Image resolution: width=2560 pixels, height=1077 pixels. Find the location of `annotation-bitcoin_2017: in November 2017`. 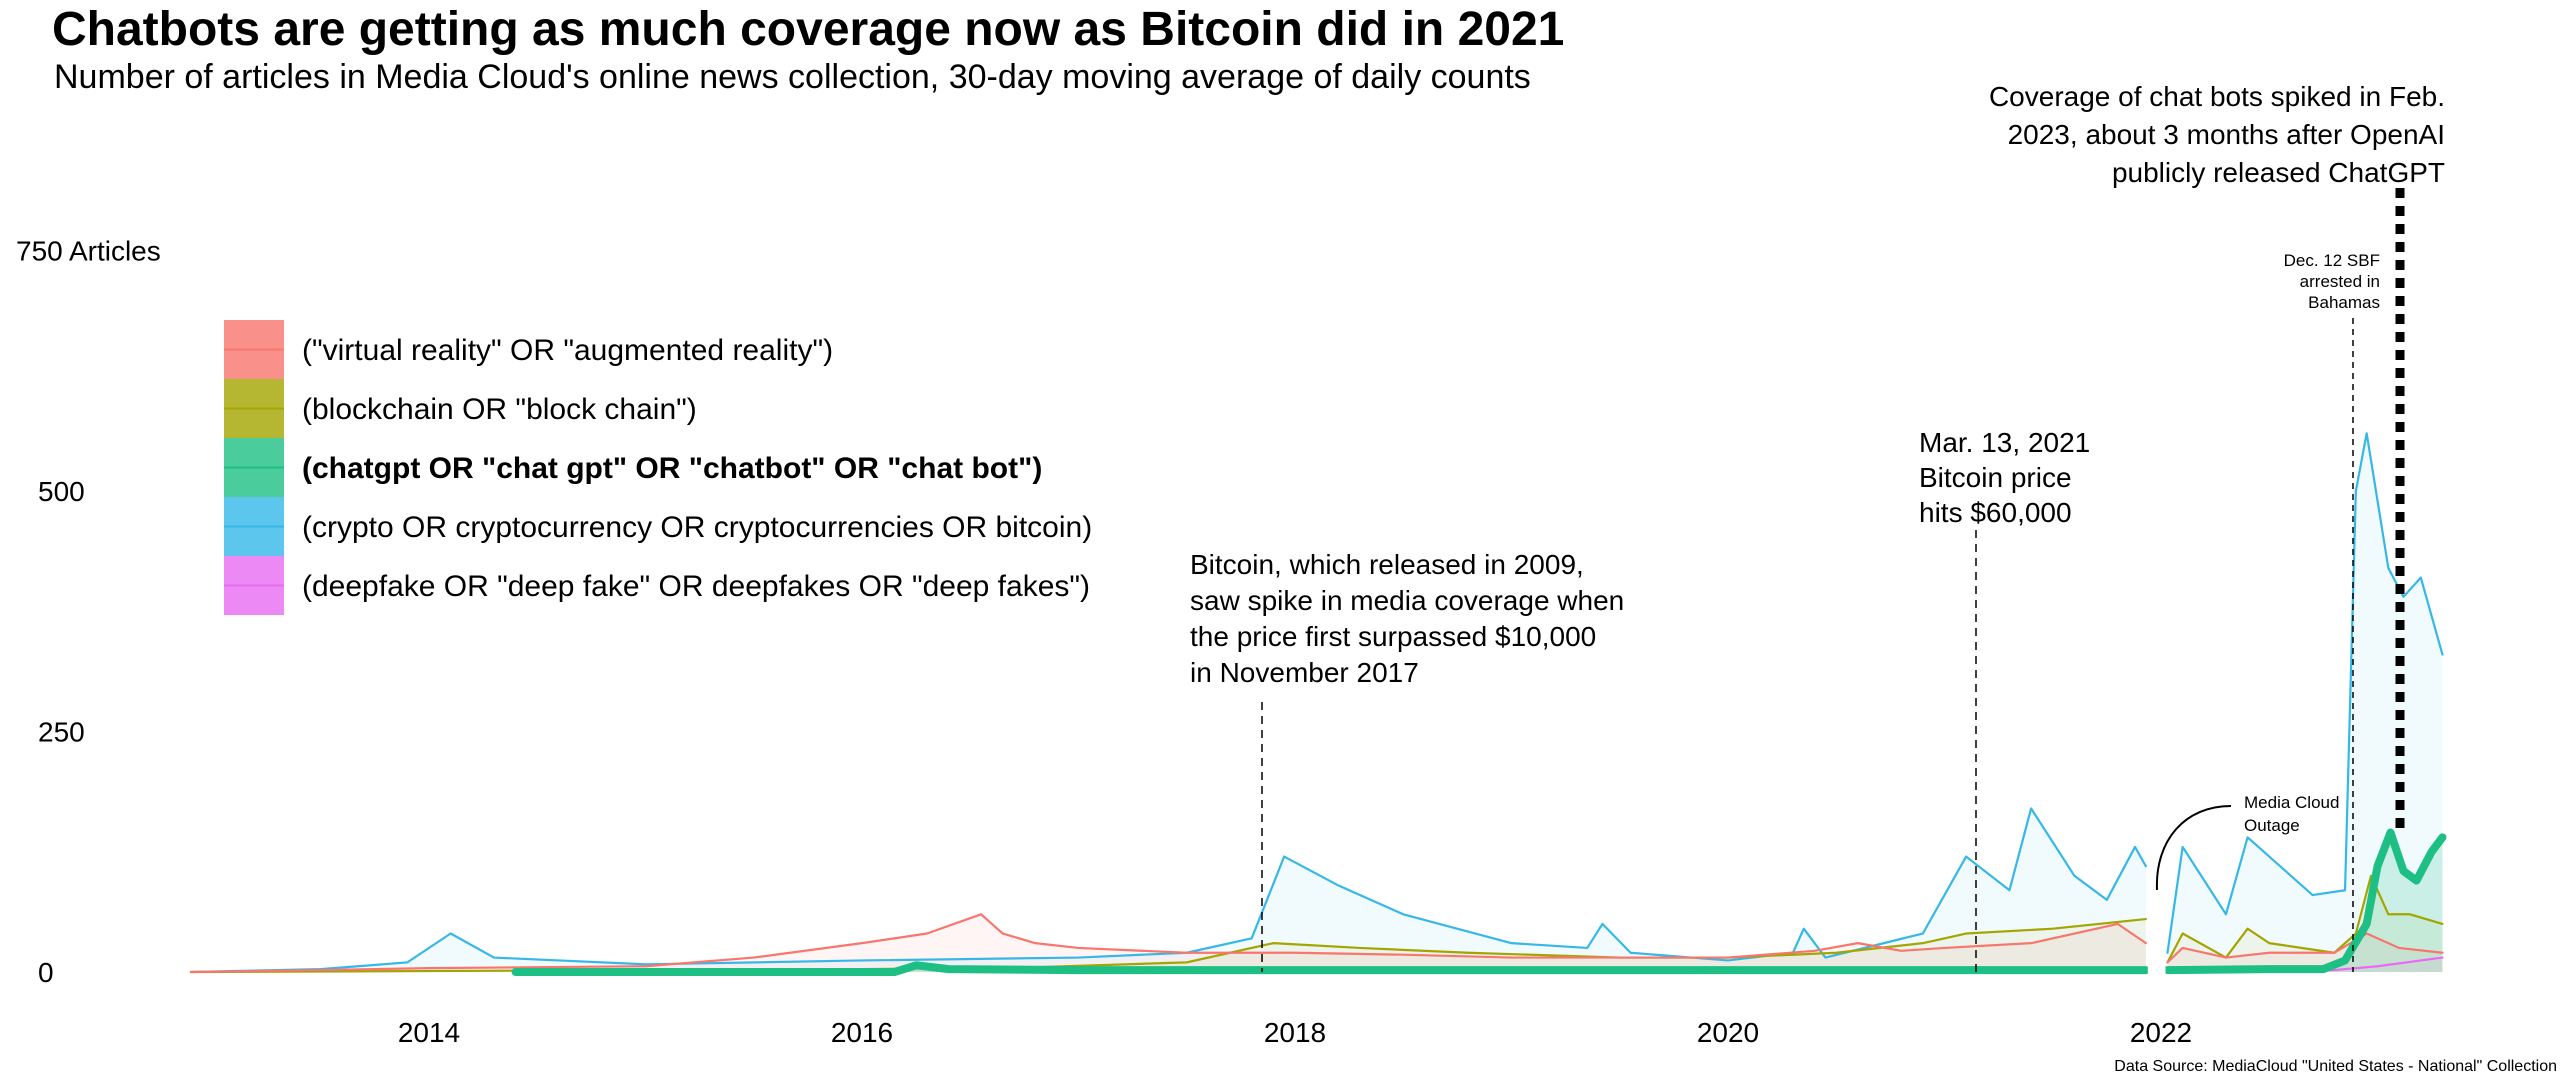

annotation-bitcoin_2017: in November 2017 is located at coordinates (1304, 672).